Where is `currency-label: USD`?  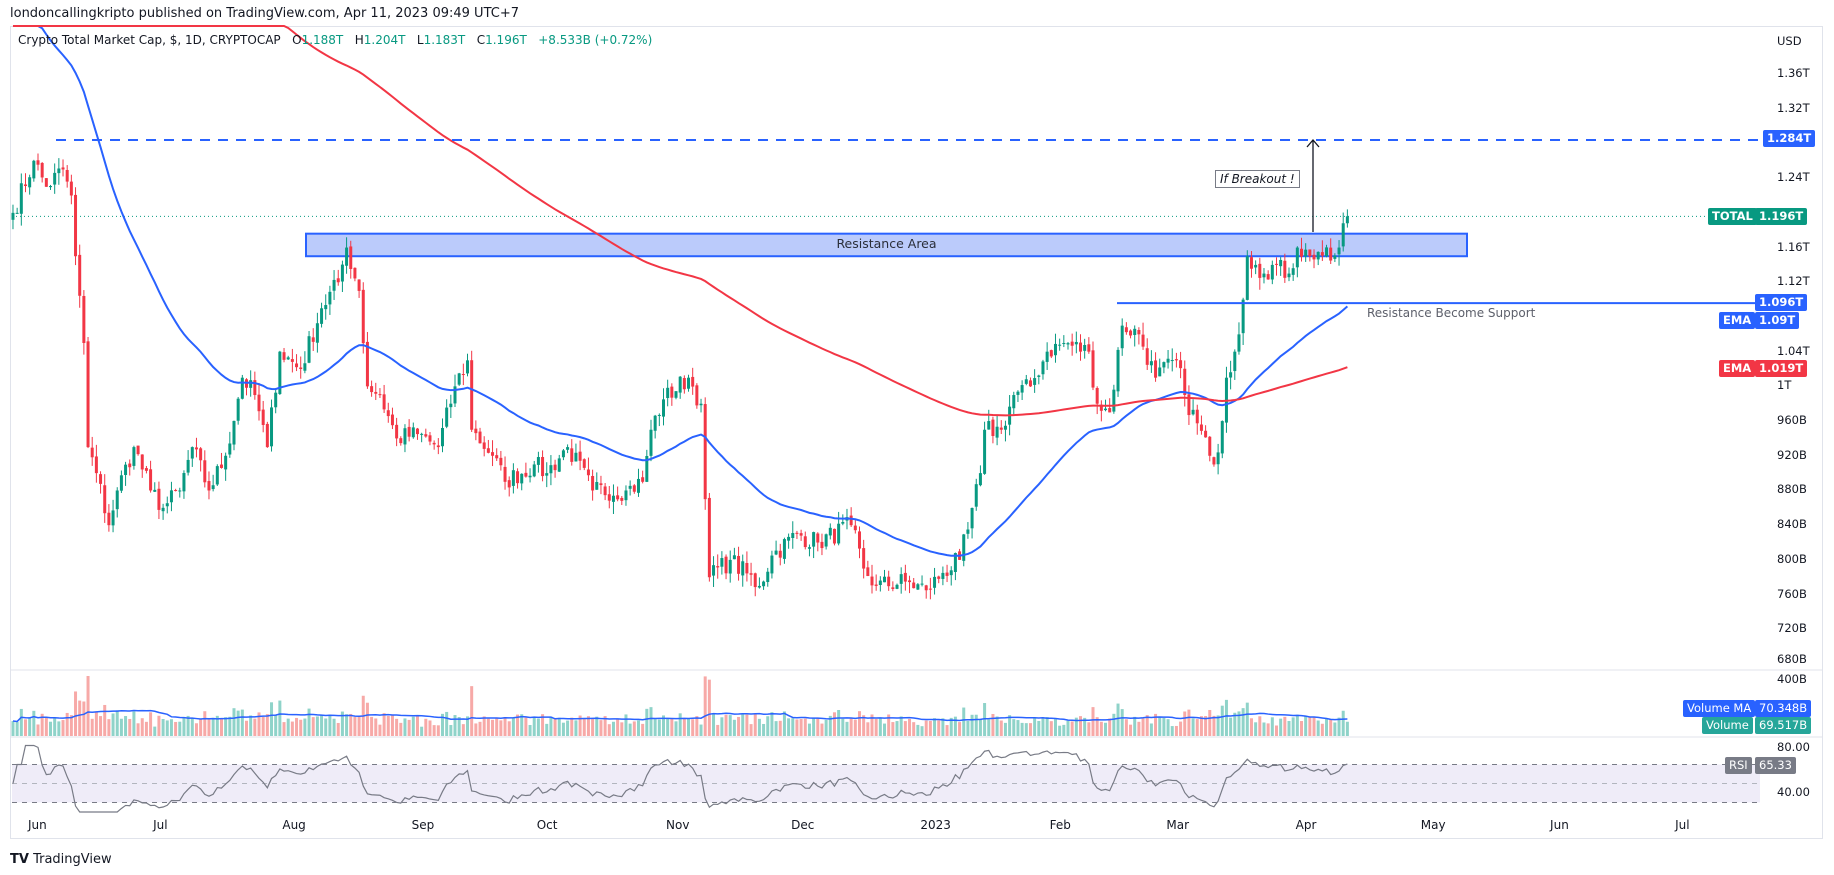 currency-label: USD is located at coordinates (1789, 41).